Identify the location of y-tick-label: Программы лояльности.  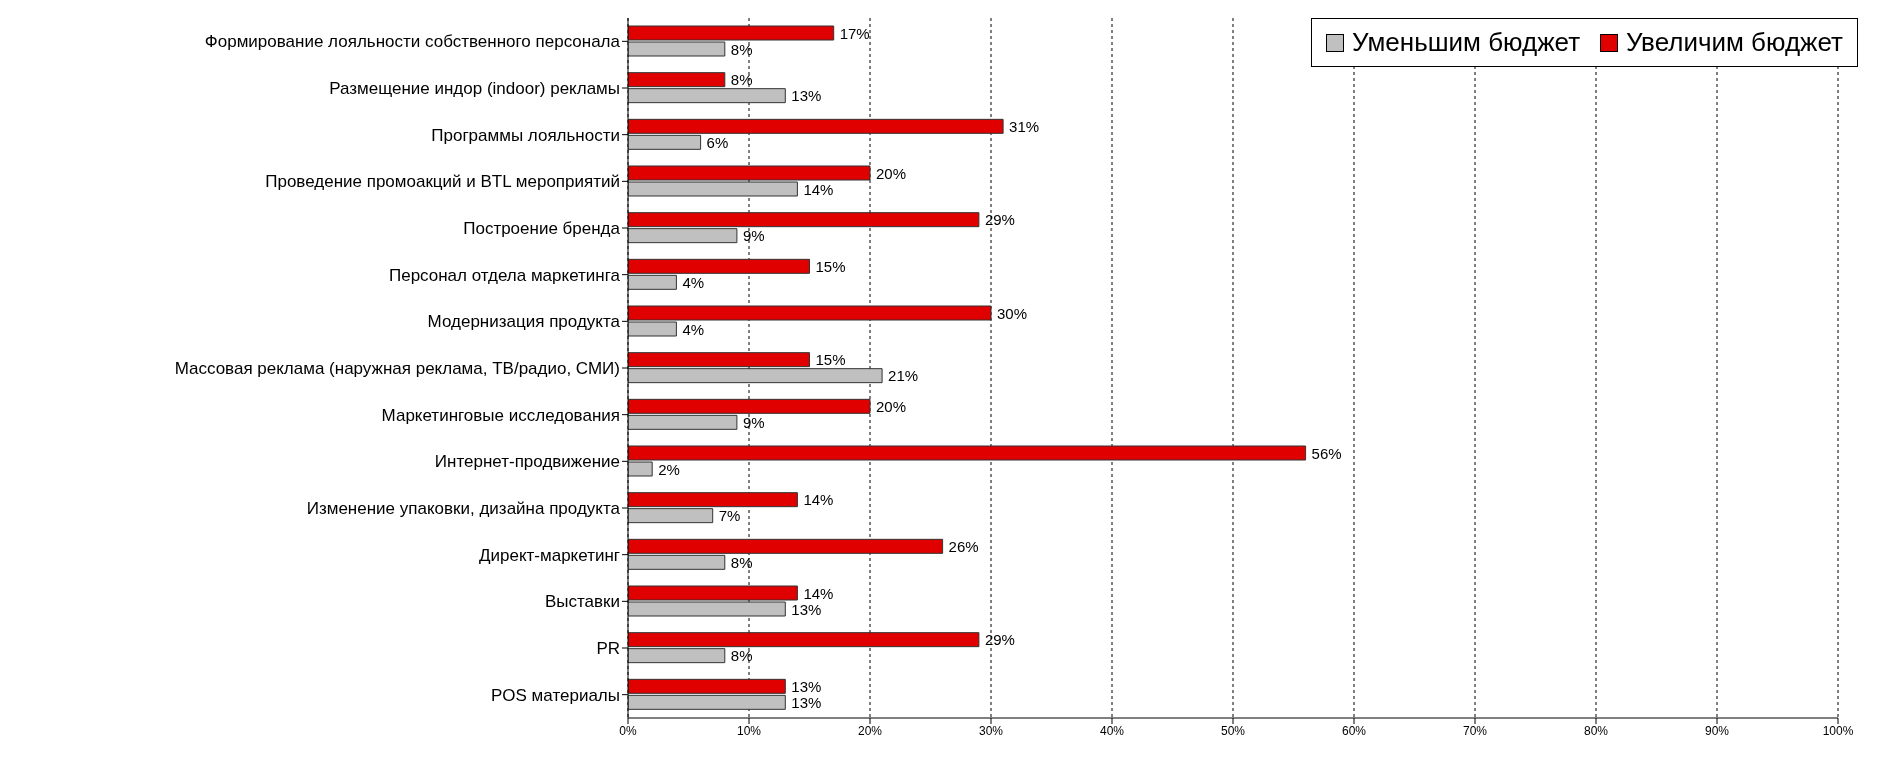
(525, 135).